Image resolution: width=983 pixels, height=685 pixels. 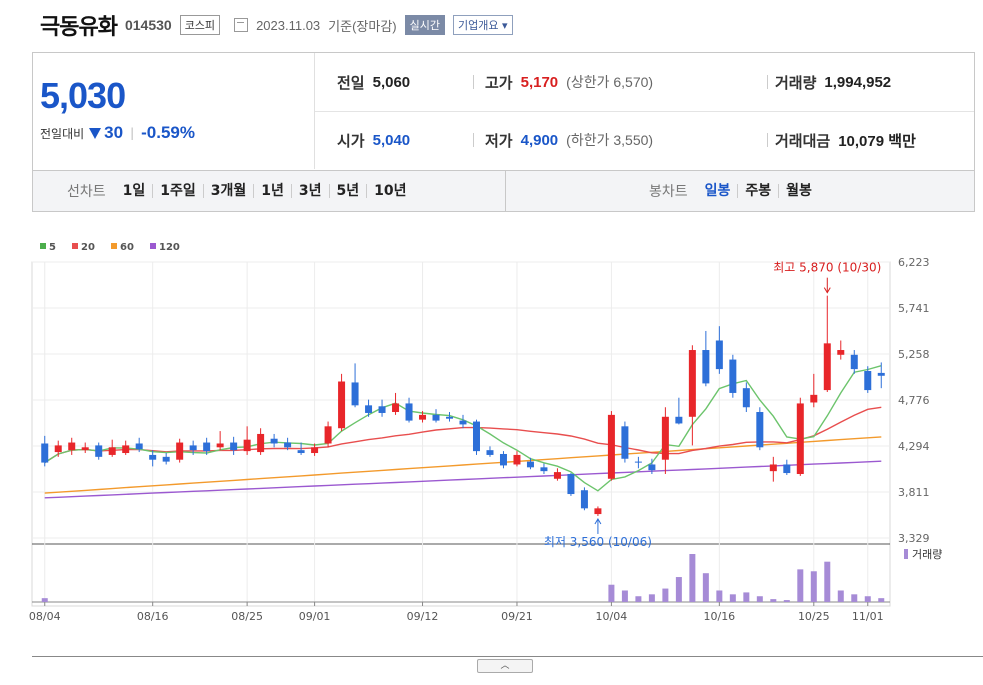 What do you see at coordinates (478, 25) in the screenshot?
I see `corp-overview-label: 기업개요` at bounding box center [478, 25].